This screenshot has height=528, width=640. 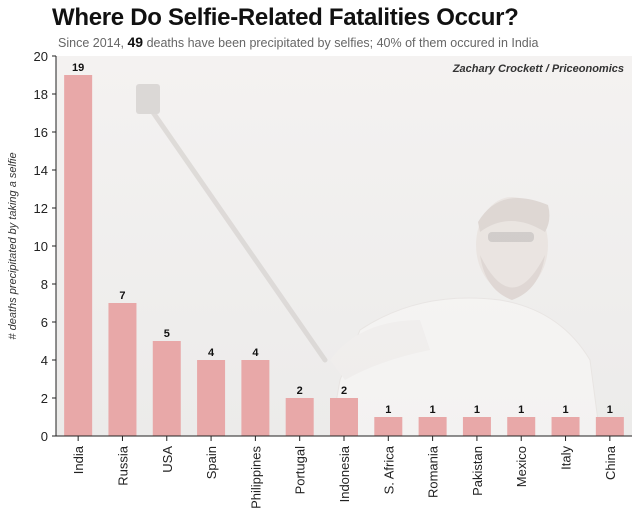 What do you see at coordinates (44, 398) in the screenshot?
I see `y-tick-label: 2` at bounding box center [44, 398].